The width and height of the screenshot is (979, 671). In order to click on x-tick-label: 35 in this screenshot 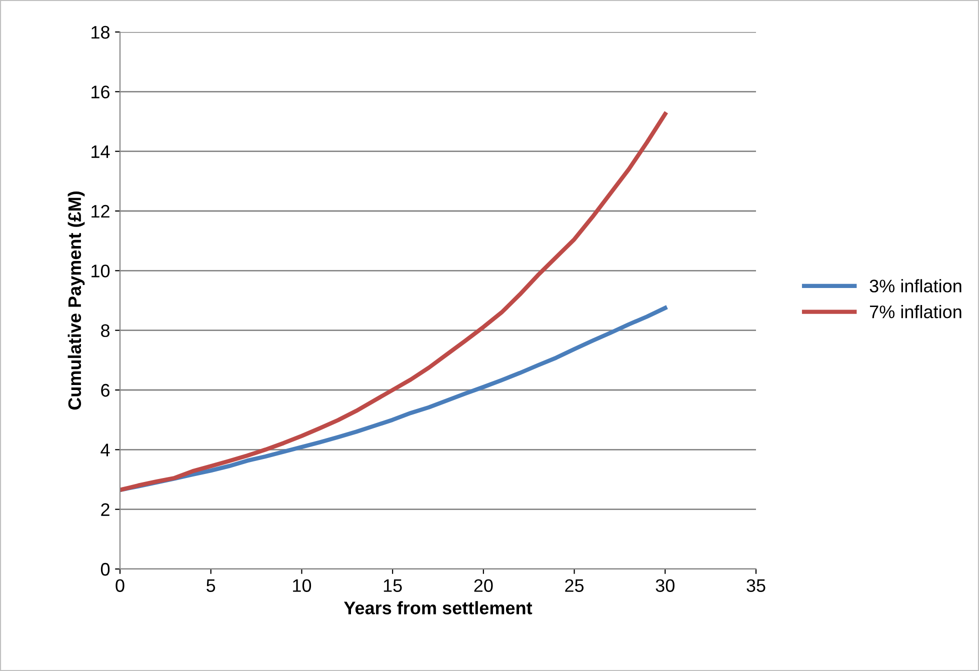, I will do `click(756, 585)`.